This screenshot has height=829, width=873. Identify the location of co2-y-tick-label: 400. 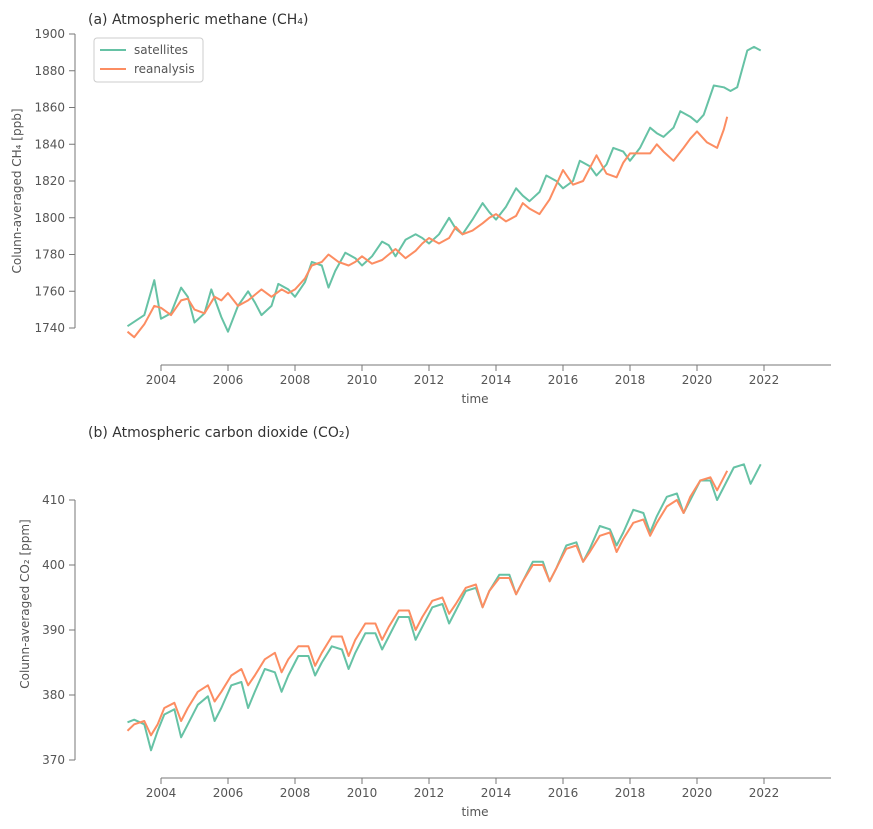
(53, 565).